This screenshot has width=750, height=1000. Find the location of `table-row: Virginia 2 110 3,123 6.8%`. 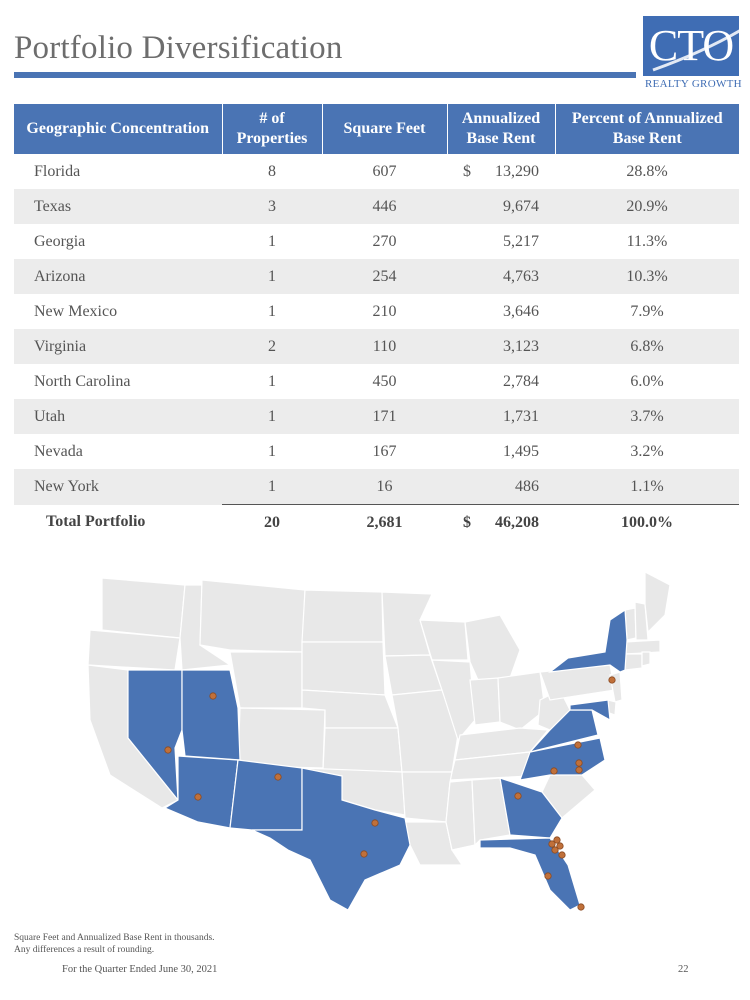

table-row: Virginia 2 110 3,123 6.8% is located at coordinates (376, 346).